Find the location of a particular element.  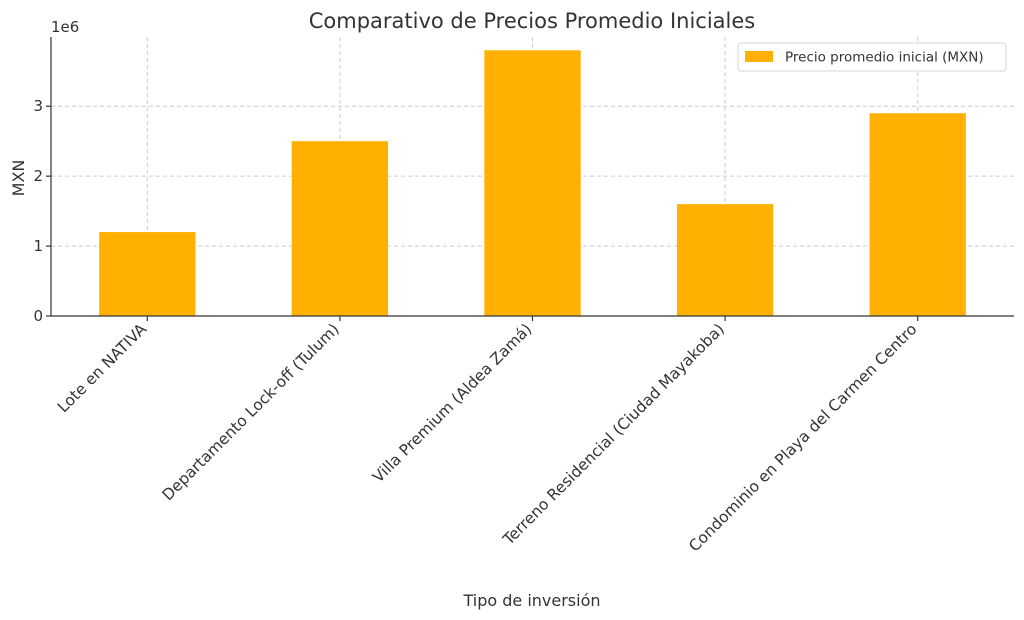

x-tick-label: Villa Premium (Aldea Zamá) is located at coordinates (452, 403).